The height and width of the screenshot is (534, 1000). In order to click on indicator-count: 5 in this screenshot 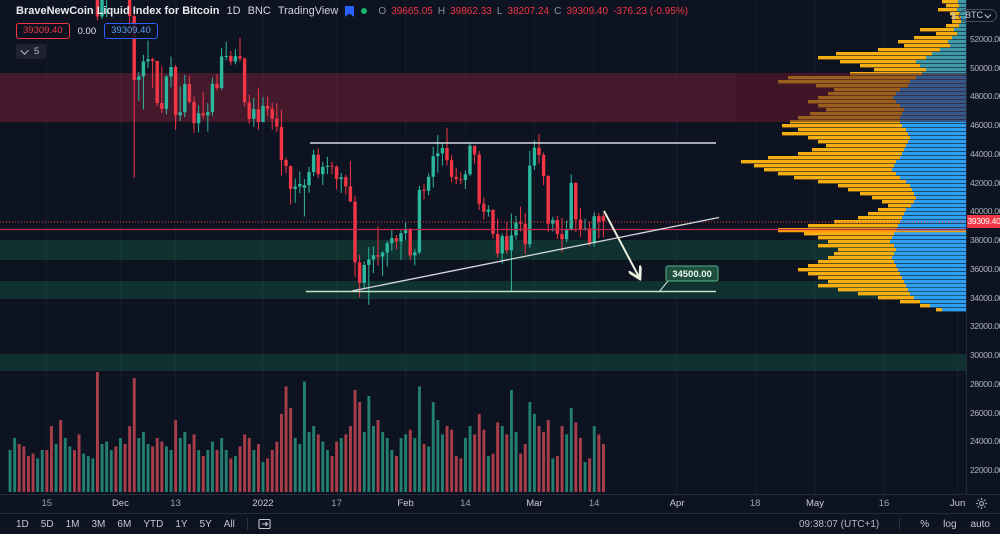, I will do `click(37, 51)`.